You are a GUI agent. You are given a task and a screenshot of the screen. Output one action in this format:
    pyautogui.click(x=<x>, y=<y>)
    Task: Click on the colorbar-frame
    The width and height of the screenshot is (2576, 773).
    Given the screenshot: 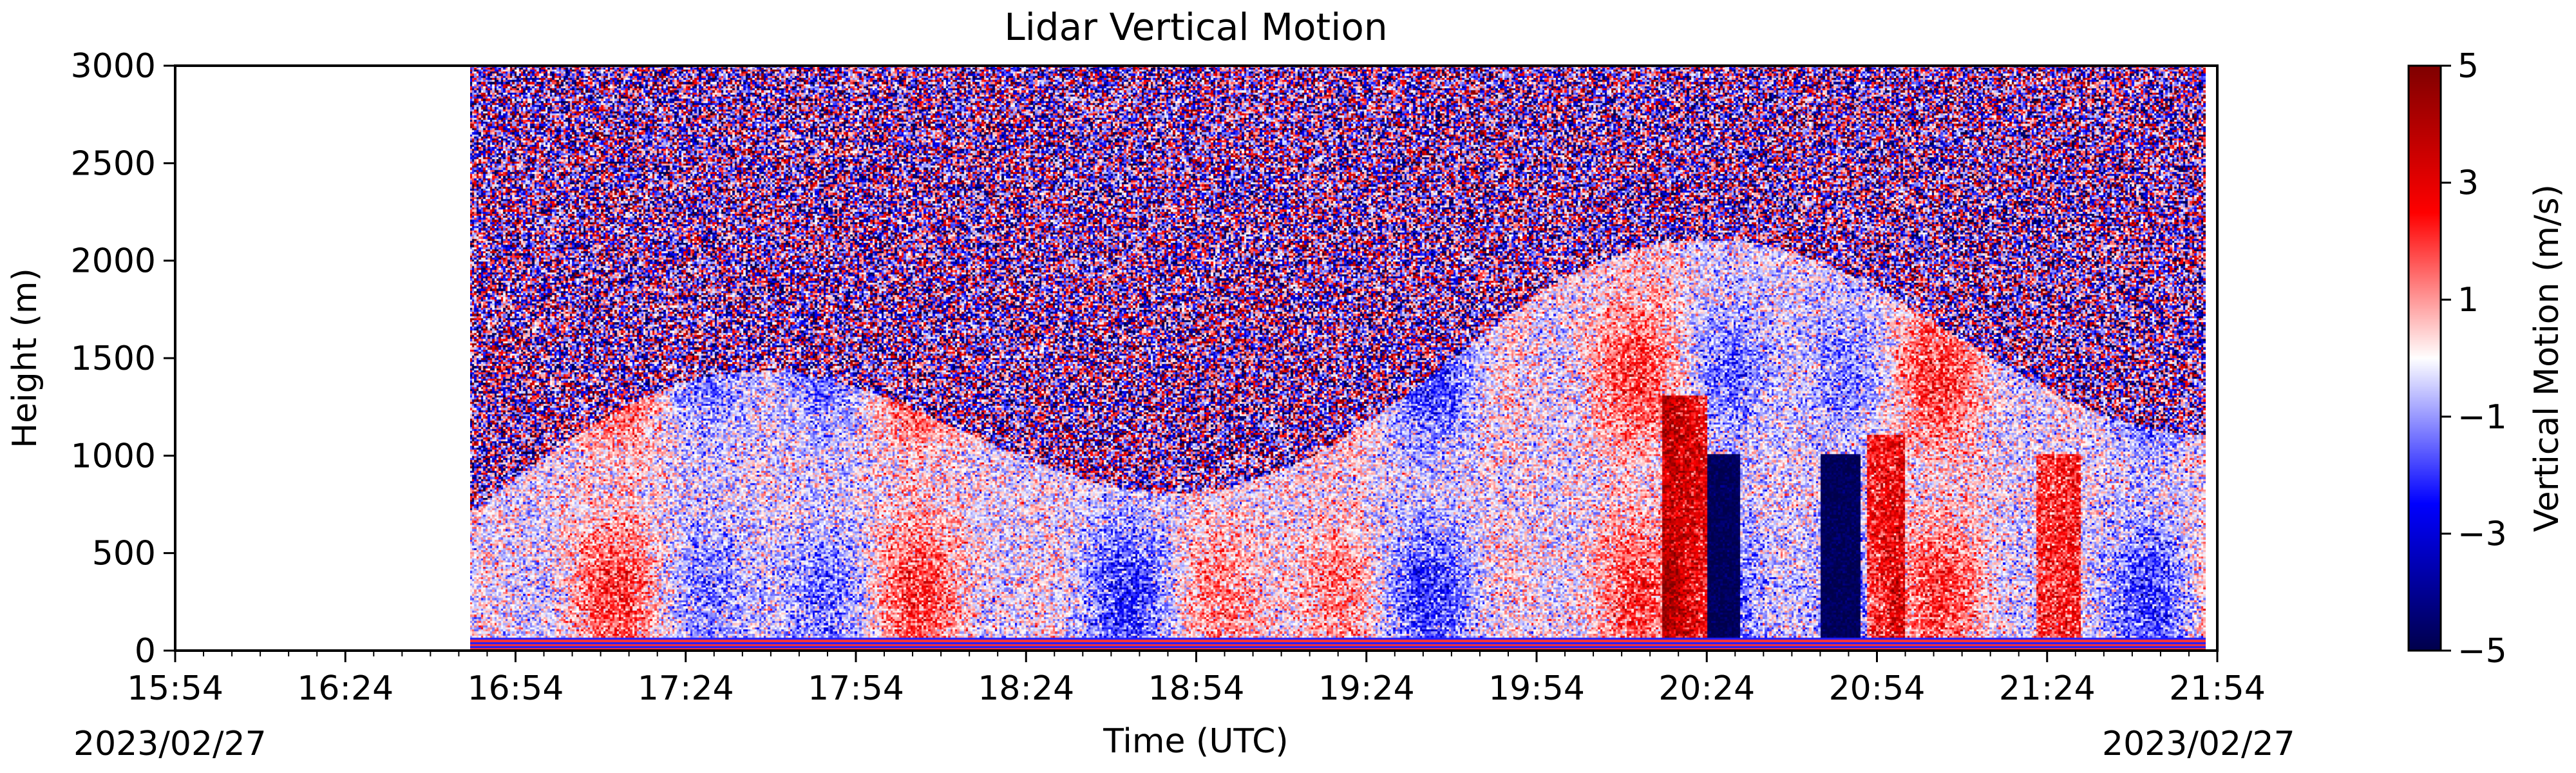 What is the action you would take?
    pyautogui.click(x=2425, y=358)
    